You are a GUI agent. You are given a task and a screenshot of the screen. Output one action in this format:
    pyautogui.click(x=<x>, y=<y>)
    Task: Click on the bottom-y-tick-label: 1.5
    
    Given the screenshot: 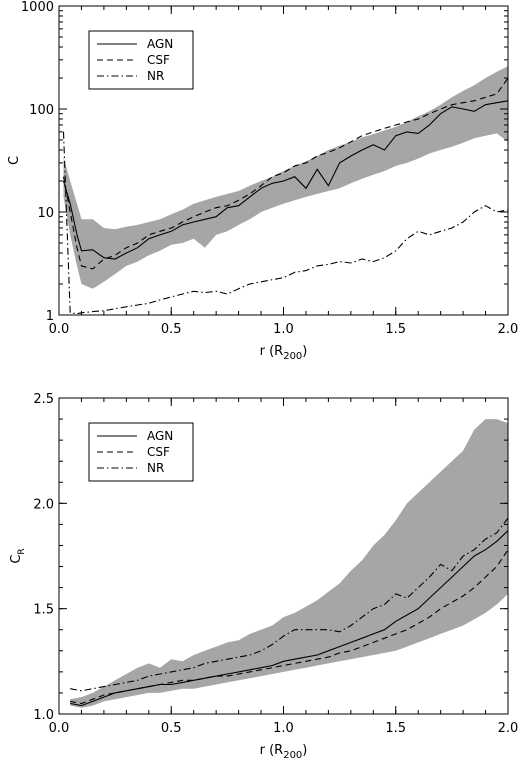 What is the action you would take?
    pyautogui.click(x=43, y=610)
    